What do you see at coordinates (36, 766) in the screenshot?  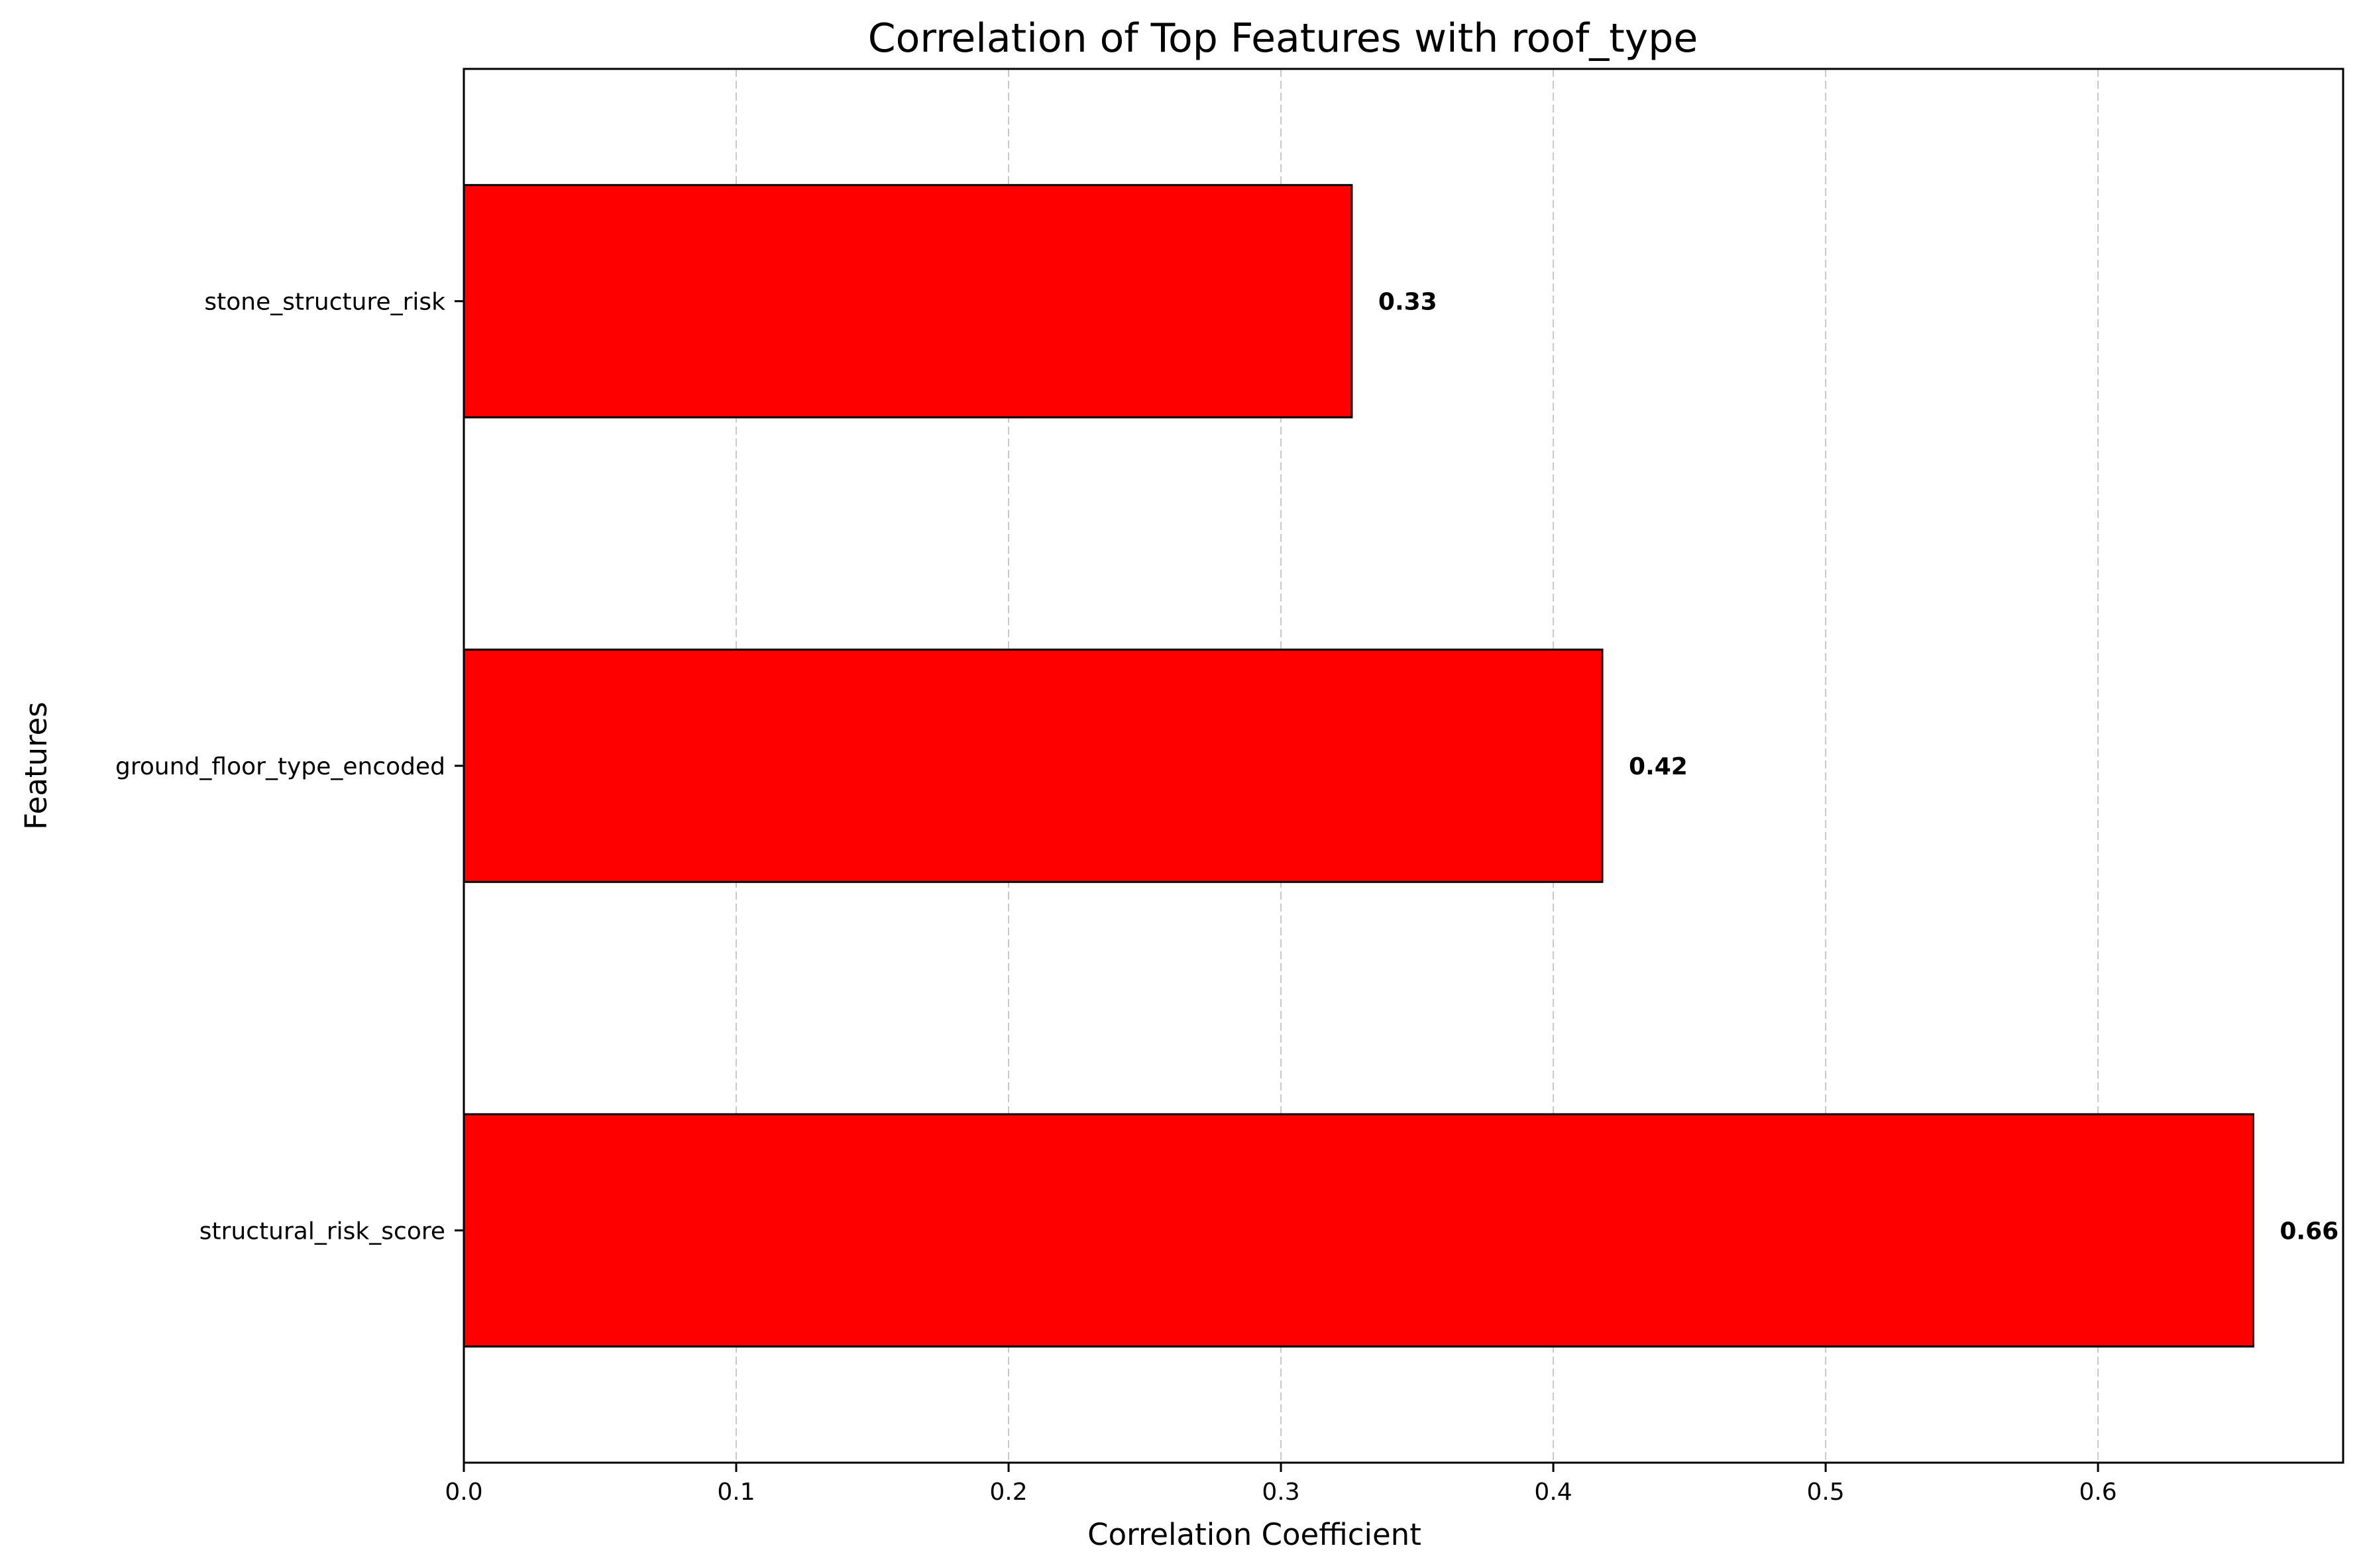 I see `y-axis-label: Features` at bounding box center [36, 766].